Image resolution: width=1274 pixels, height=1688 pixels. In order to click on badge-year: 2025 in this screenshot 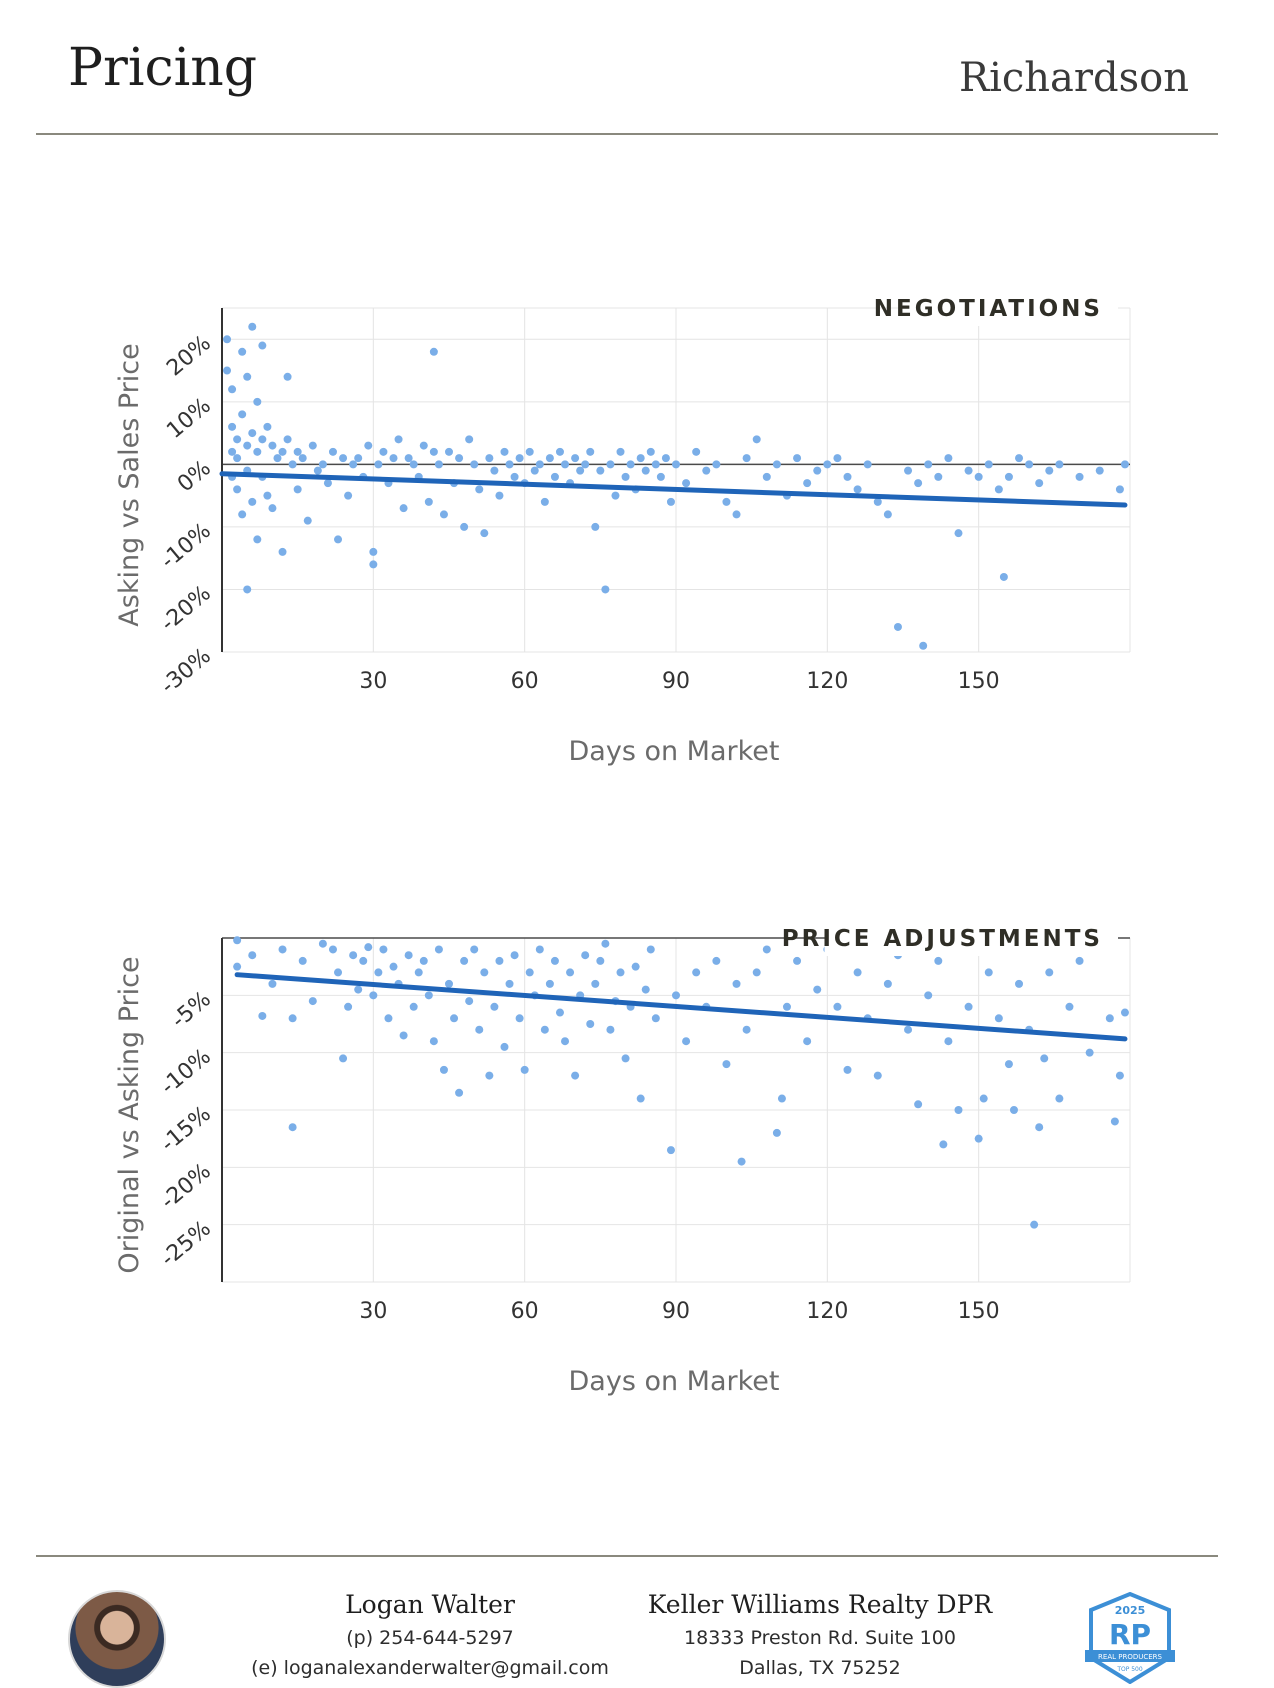, I will do `click(1130, 1610)`.